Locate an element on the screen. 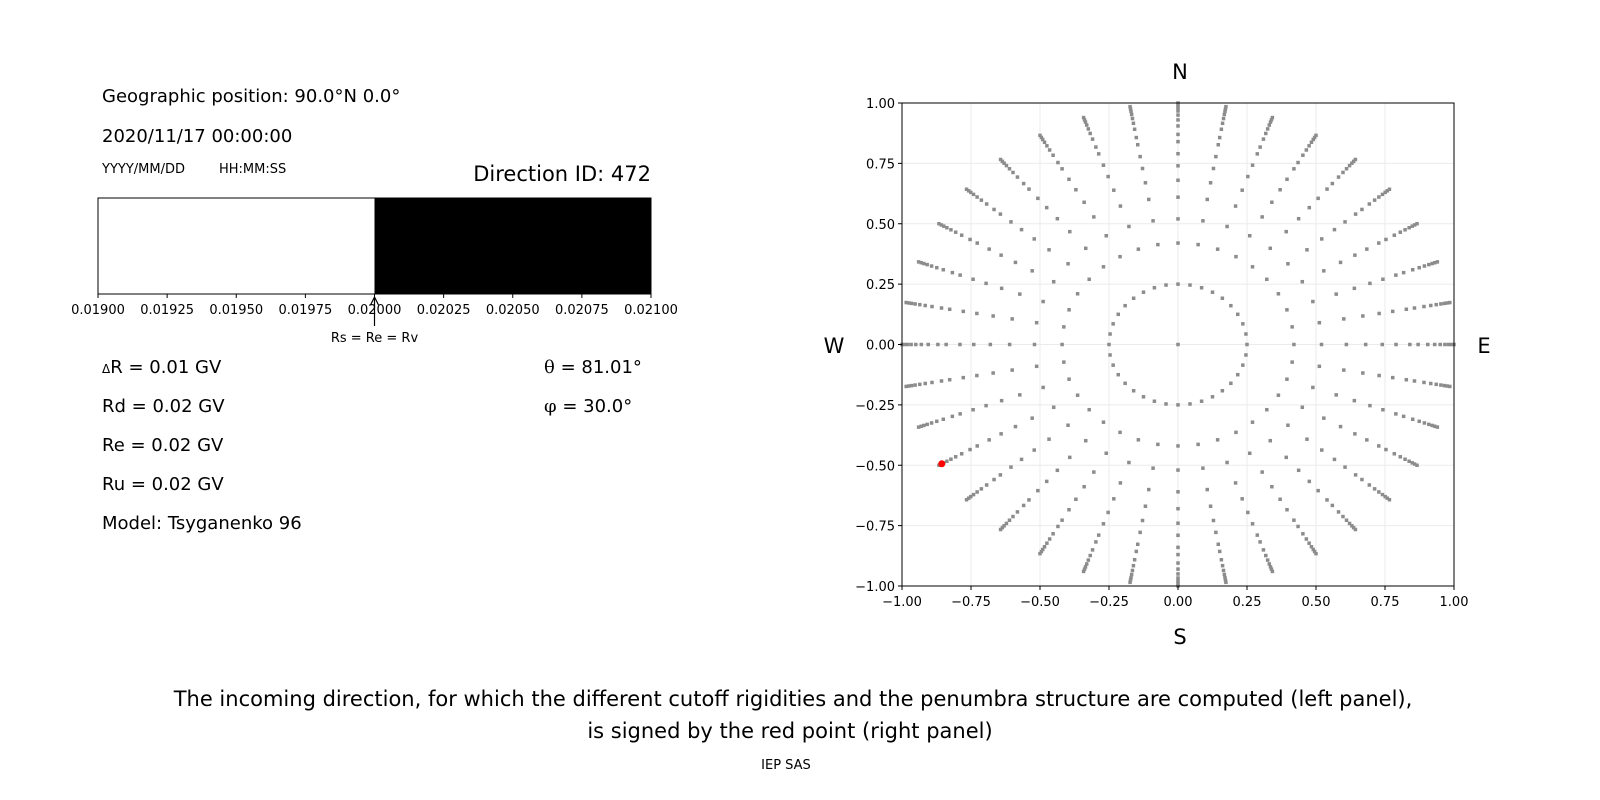 The width and height of the screenshot is (1600, 800). y-tick-label: 0.75 is located at coordinates (880, 164).